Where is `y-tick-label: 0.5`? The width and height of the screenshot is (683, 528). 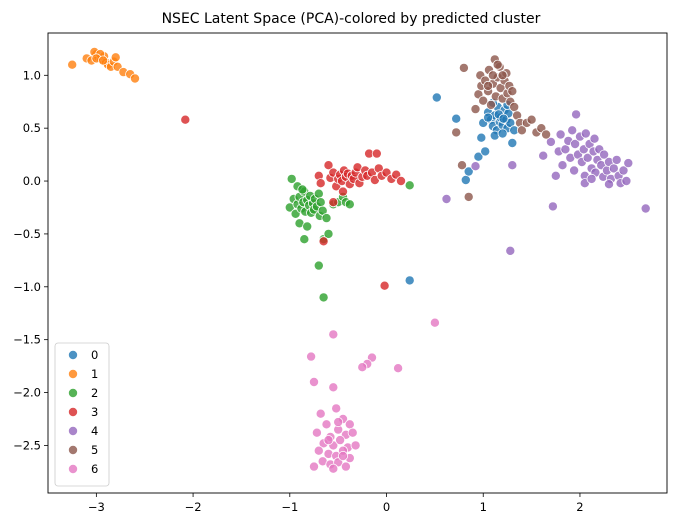
y-tick-label: 0.5 is located at coordinates (32, 128).